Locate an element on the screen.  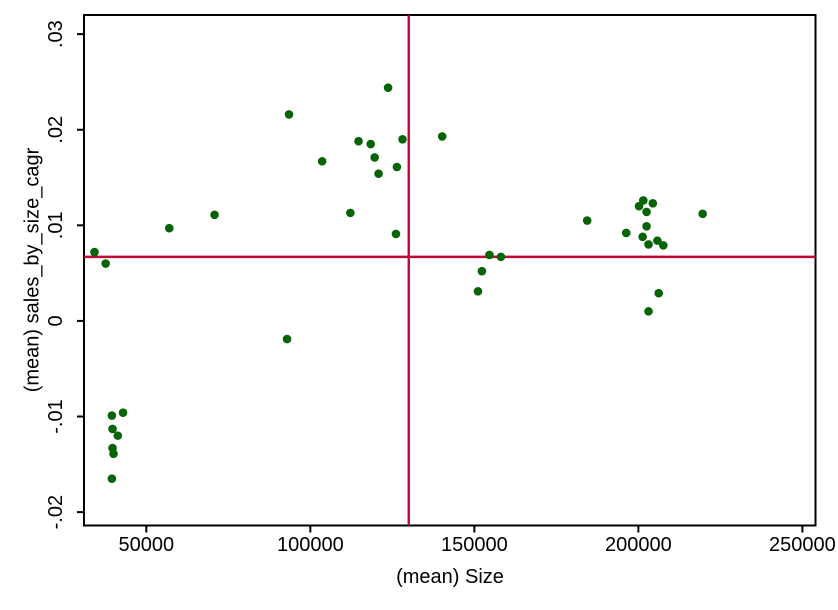
x-axis-title: (mean) Size is located at coordinates (450, 577).